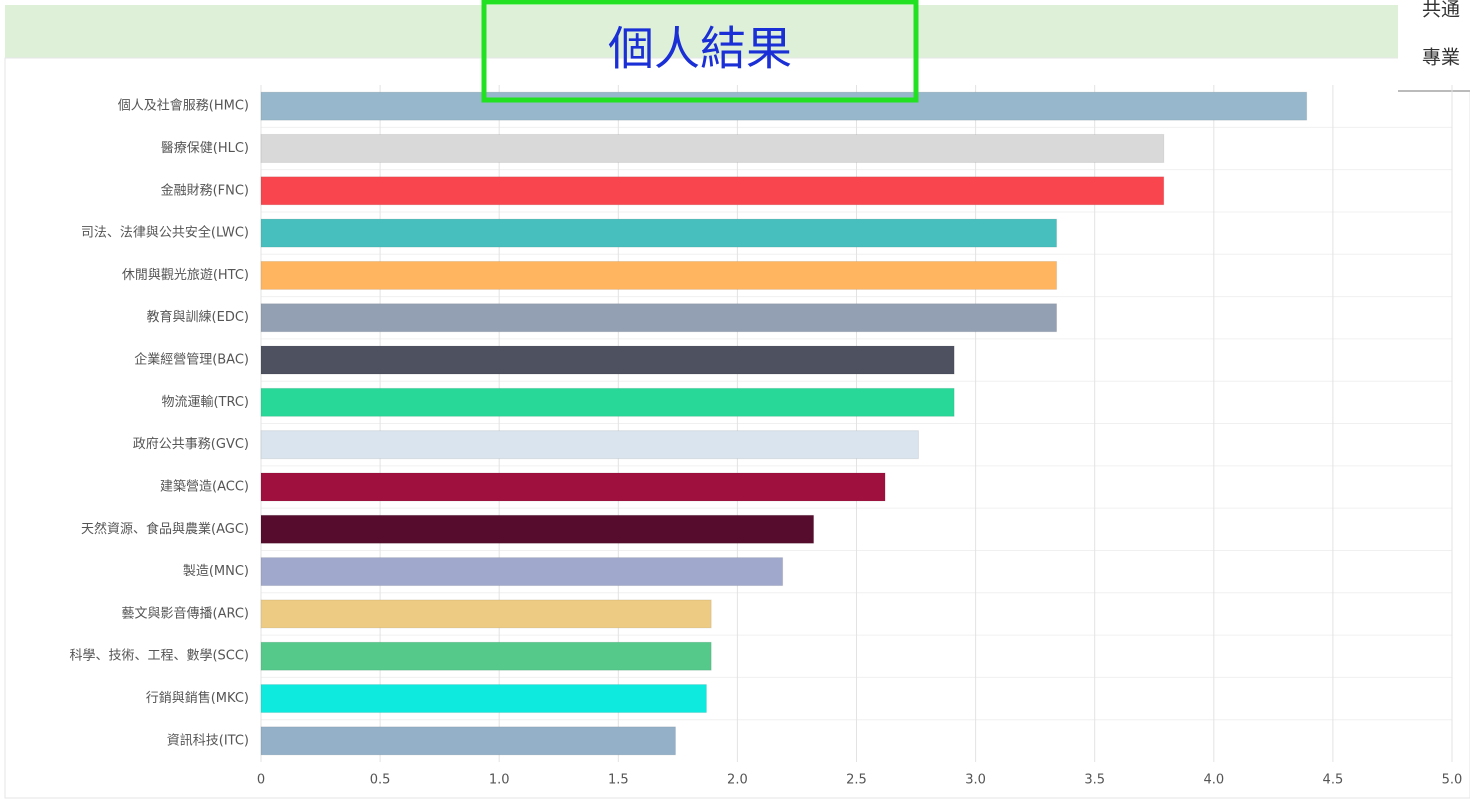  I want to click on side-panel, so click(1434, 46).